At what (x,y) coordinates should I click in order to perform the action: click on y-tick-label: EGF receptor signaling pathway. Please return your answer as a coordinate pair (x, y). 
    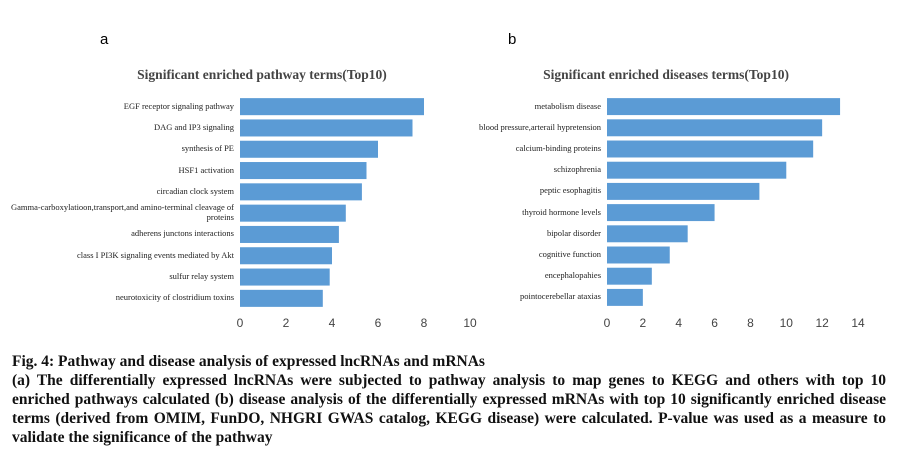
    Looking at the image, I should click on (178, 105).